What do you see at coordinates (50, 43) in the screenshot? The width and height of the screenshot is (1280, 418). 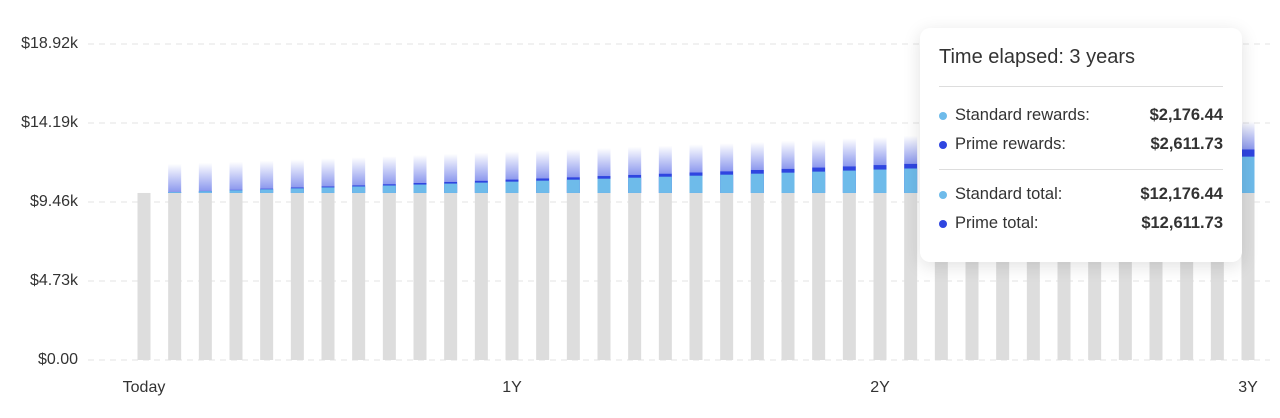 I see `y-tick-label: $18.92k` at bounding box center [50, 43].